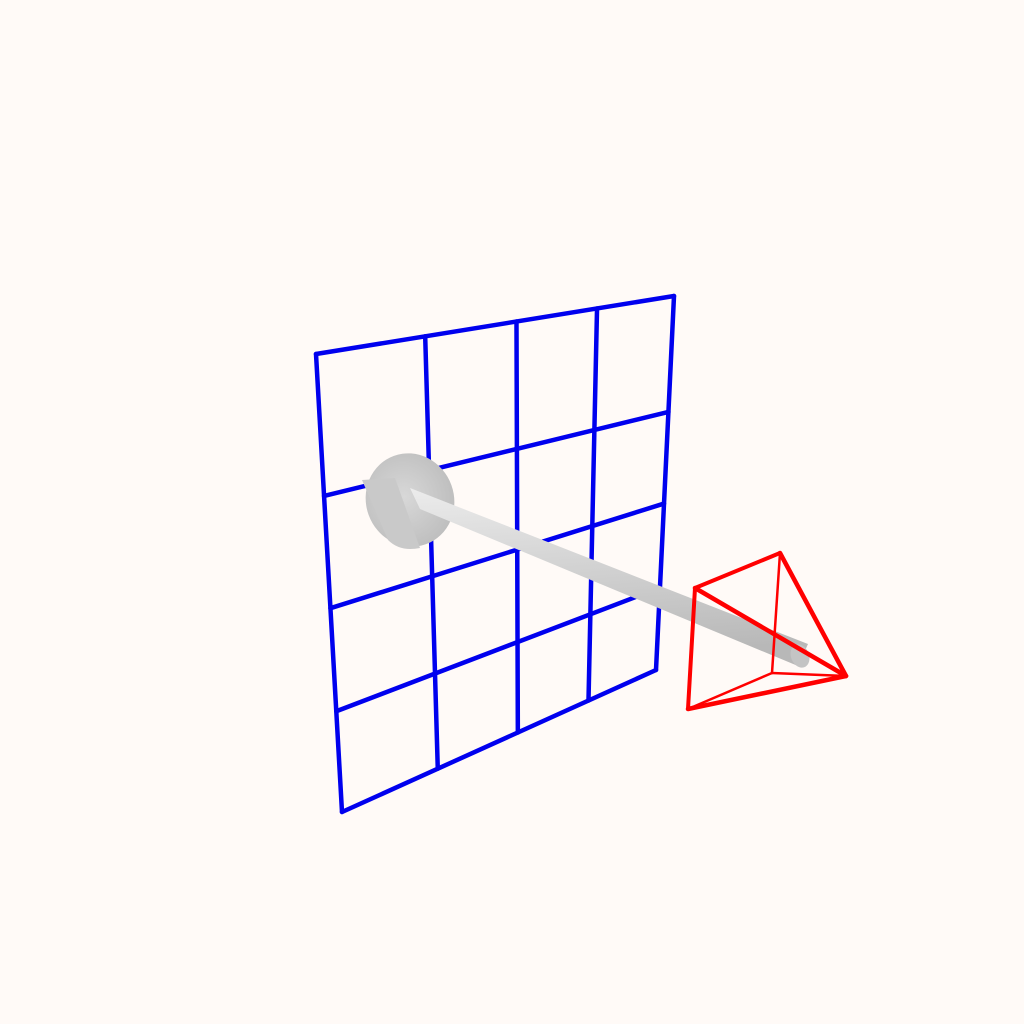 Image resolution: width=1024 pixels, height=1024 pixels. Describe the element at coordinates (776, 613) in the screenshot. I see `frustum-front-edge-right` at that location.